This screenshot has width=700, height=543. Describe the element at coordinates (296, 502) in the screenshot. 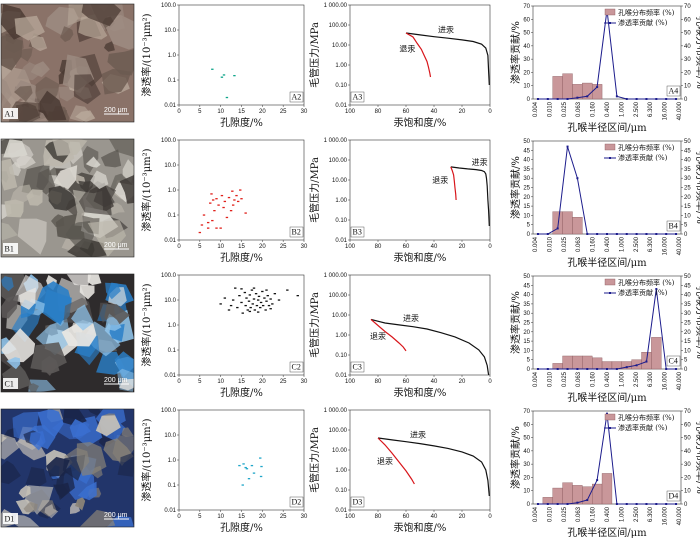

I see `panel-tag-box` at that location.